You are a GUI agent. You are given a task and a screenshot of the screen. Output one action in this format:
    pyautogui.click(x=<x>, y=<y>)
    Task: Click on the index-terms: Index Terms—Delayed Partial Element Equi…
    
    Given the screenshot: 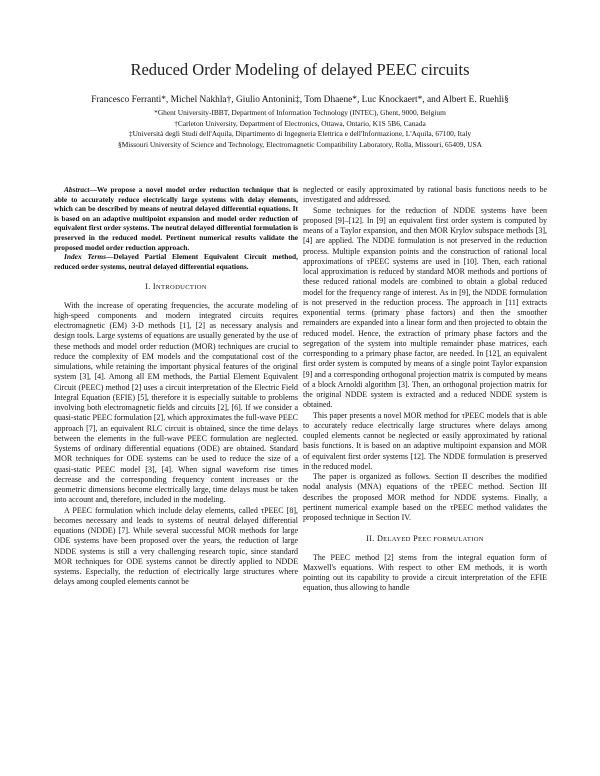 What is the action you would take?
    pyautogui.click(x=176, y=261)
    